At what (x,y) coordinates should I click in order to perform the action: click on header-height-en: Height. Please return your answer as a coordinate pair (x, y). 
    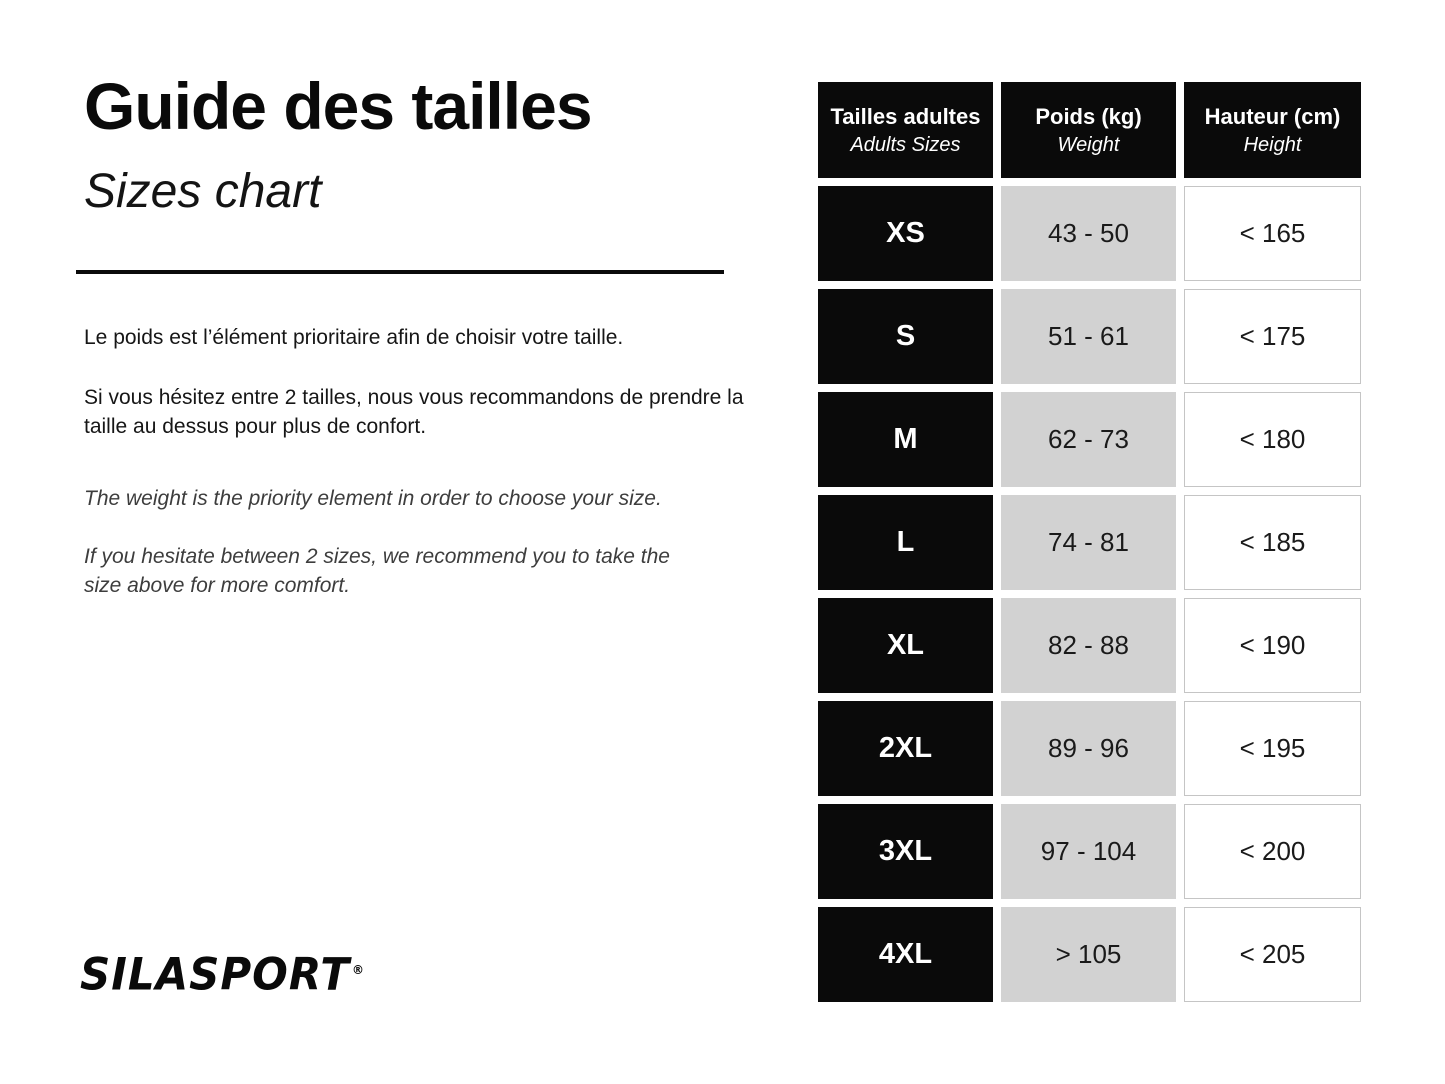
    Looking at the image, I should click on (1272, 145).